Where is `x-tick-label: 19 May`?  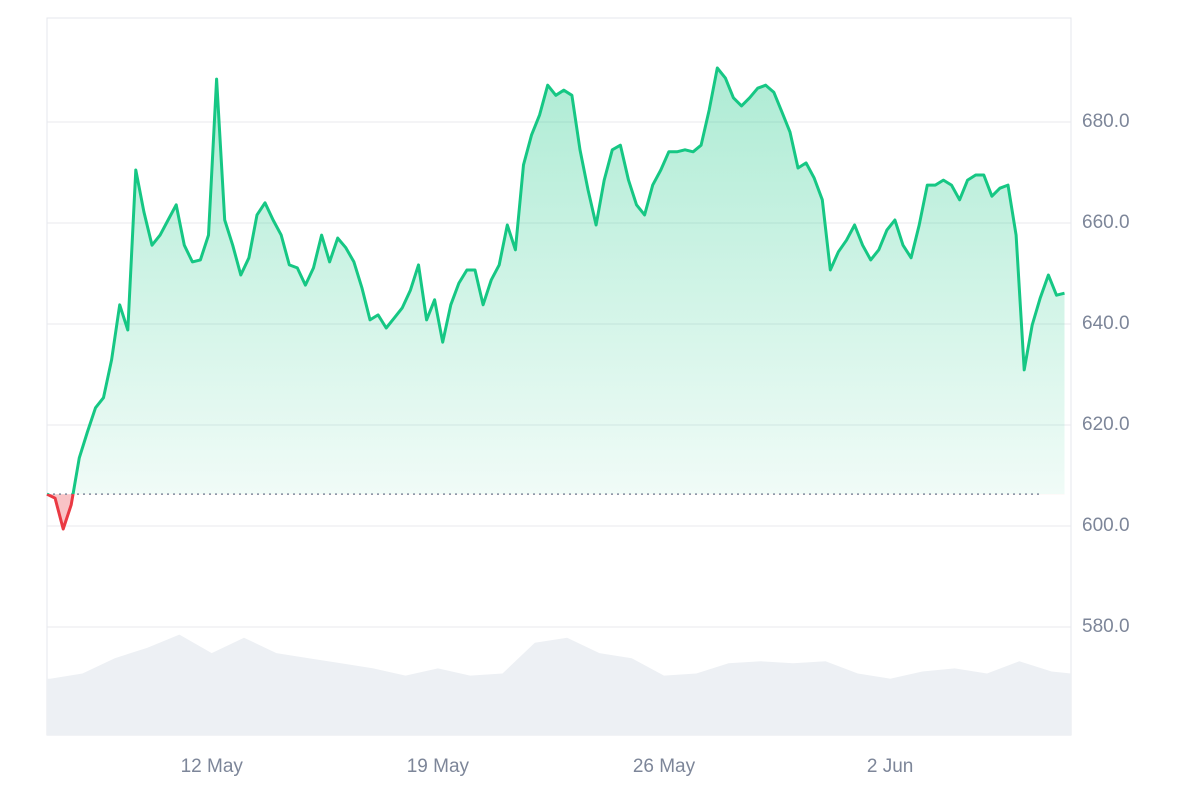
x-tick-label: 19 May is located at coordinates (438, 766).